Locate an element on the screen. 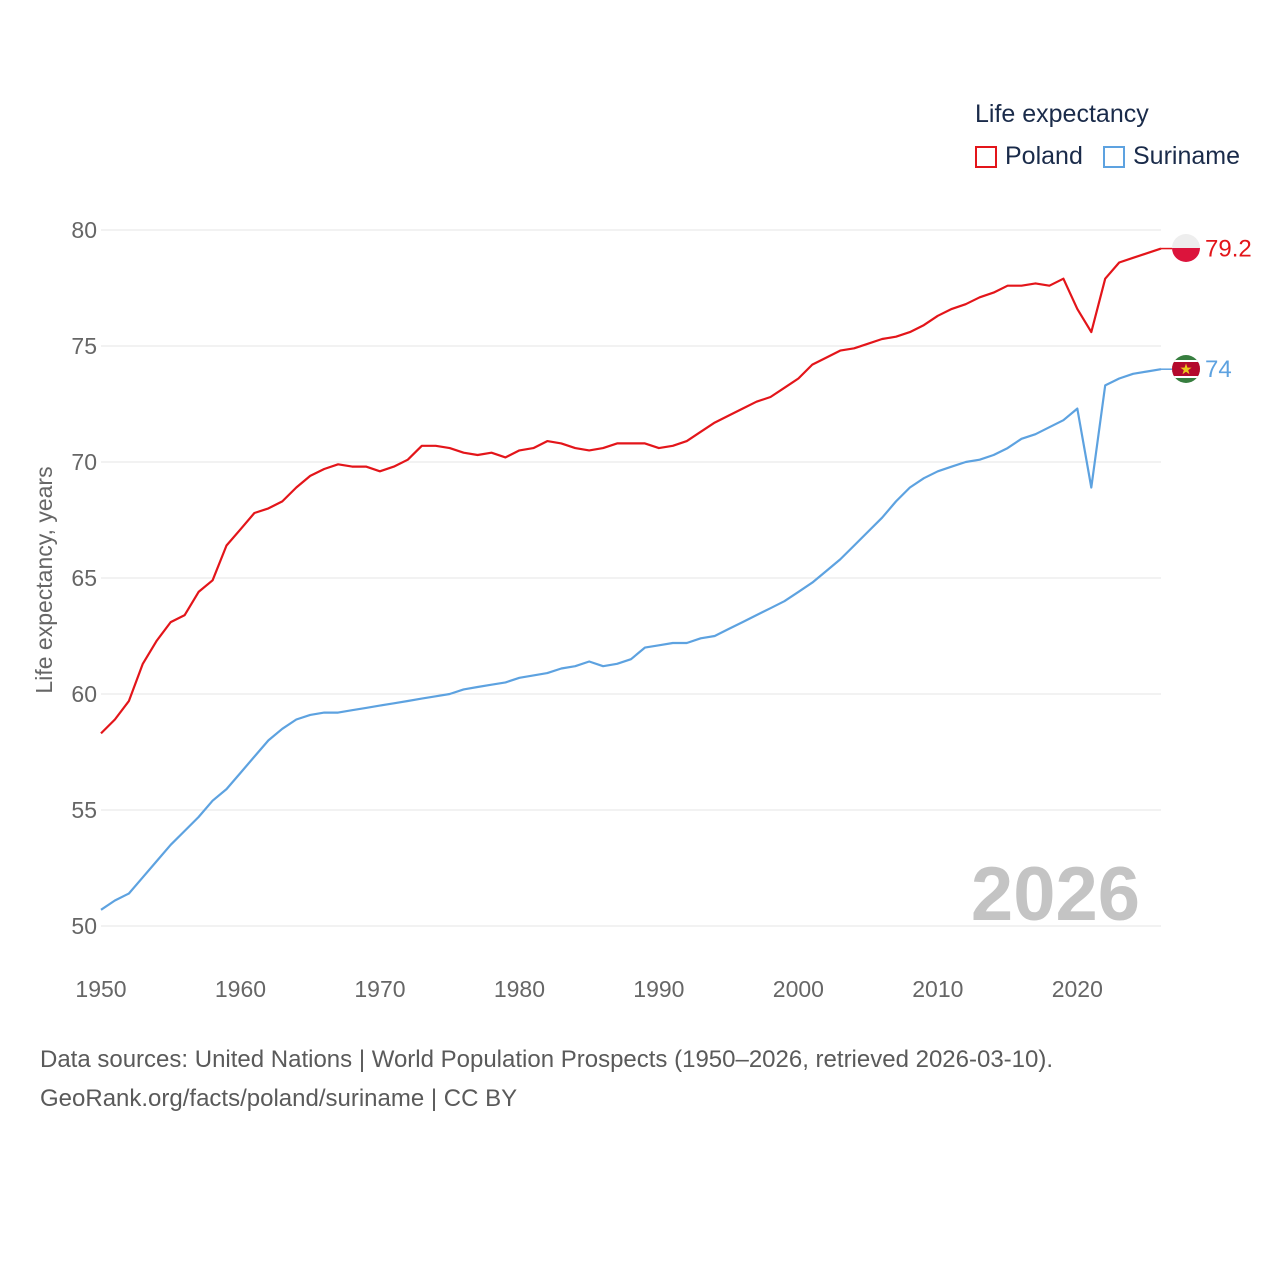  x-axis-ticks: 1950 1960 1970 1980 1990 2000 2010 2020 is located at coordinates (588, 989).